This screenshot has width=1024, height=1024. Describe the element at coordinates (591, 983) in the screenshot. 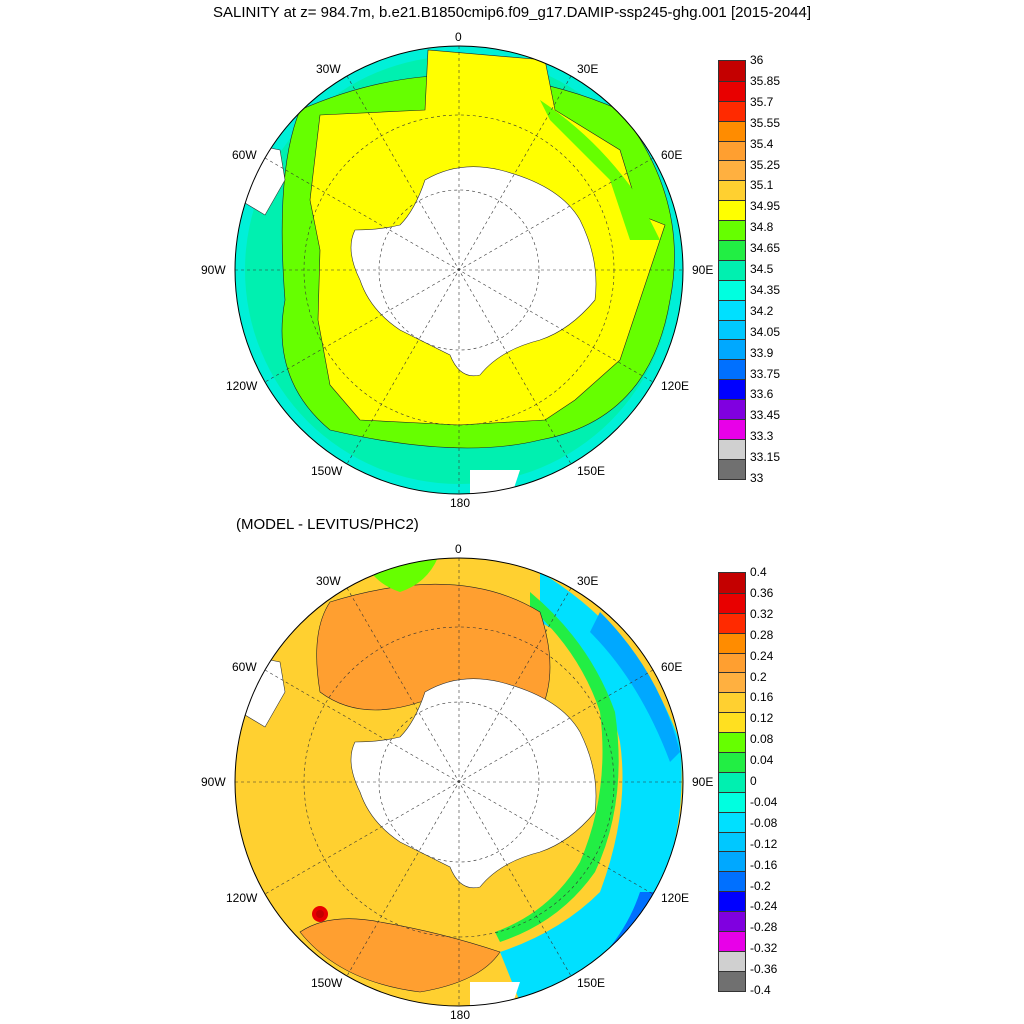

I see `lon-label-150e: 150E` at that location.